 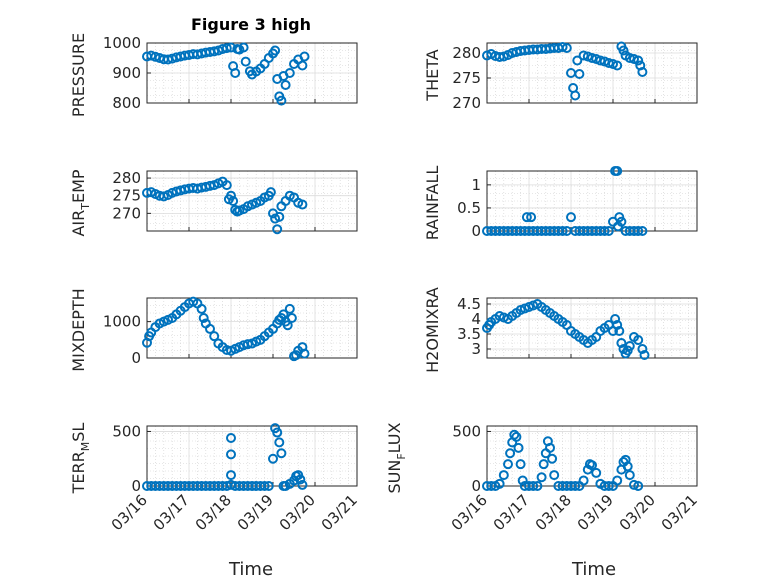 I want to click on y-tick-label: 1, so click(x=476, y=185).